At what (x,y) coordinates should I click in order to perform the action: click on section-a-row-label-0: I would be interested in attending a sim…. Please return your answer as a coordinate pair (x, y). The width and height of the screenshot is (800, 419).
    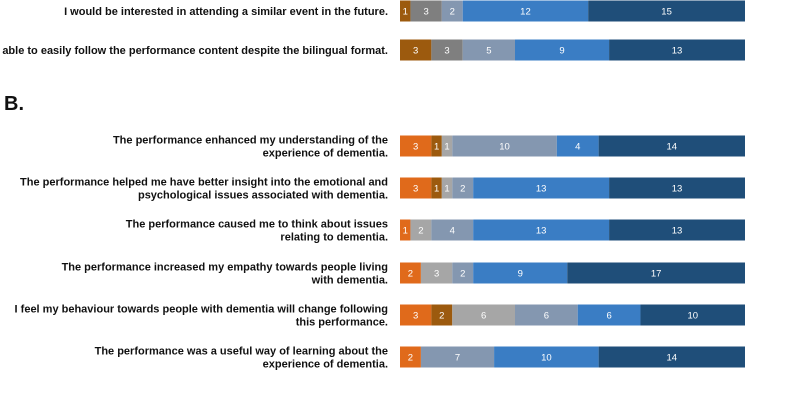
    Looking at the image, I should click on (226, 12).